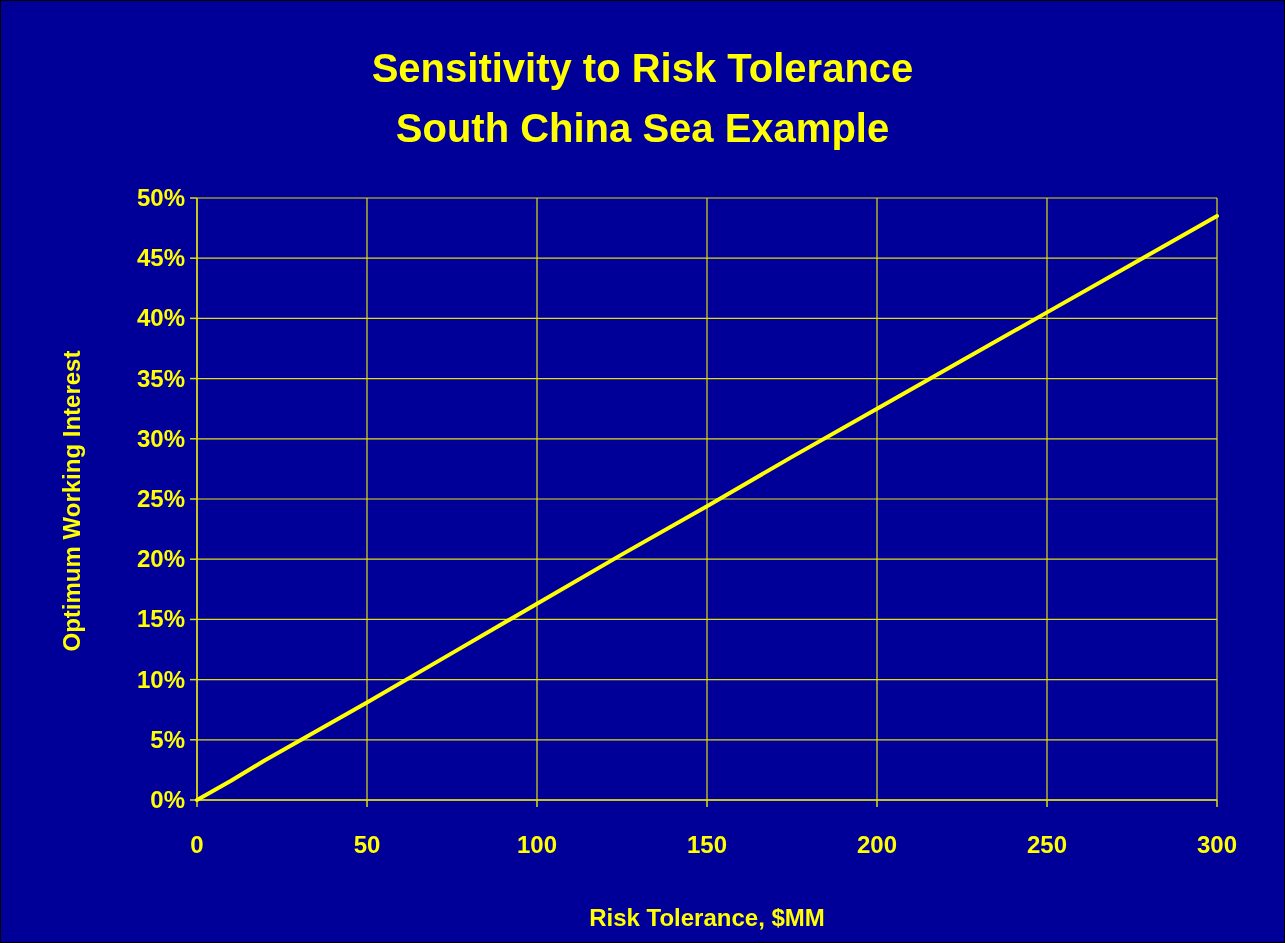 Image resolution: width=1285 pixels, height=943 pixels. Describe the element at coordinates (367, 844) in the screenshot. I see `x-tick-label: 50` at that location.